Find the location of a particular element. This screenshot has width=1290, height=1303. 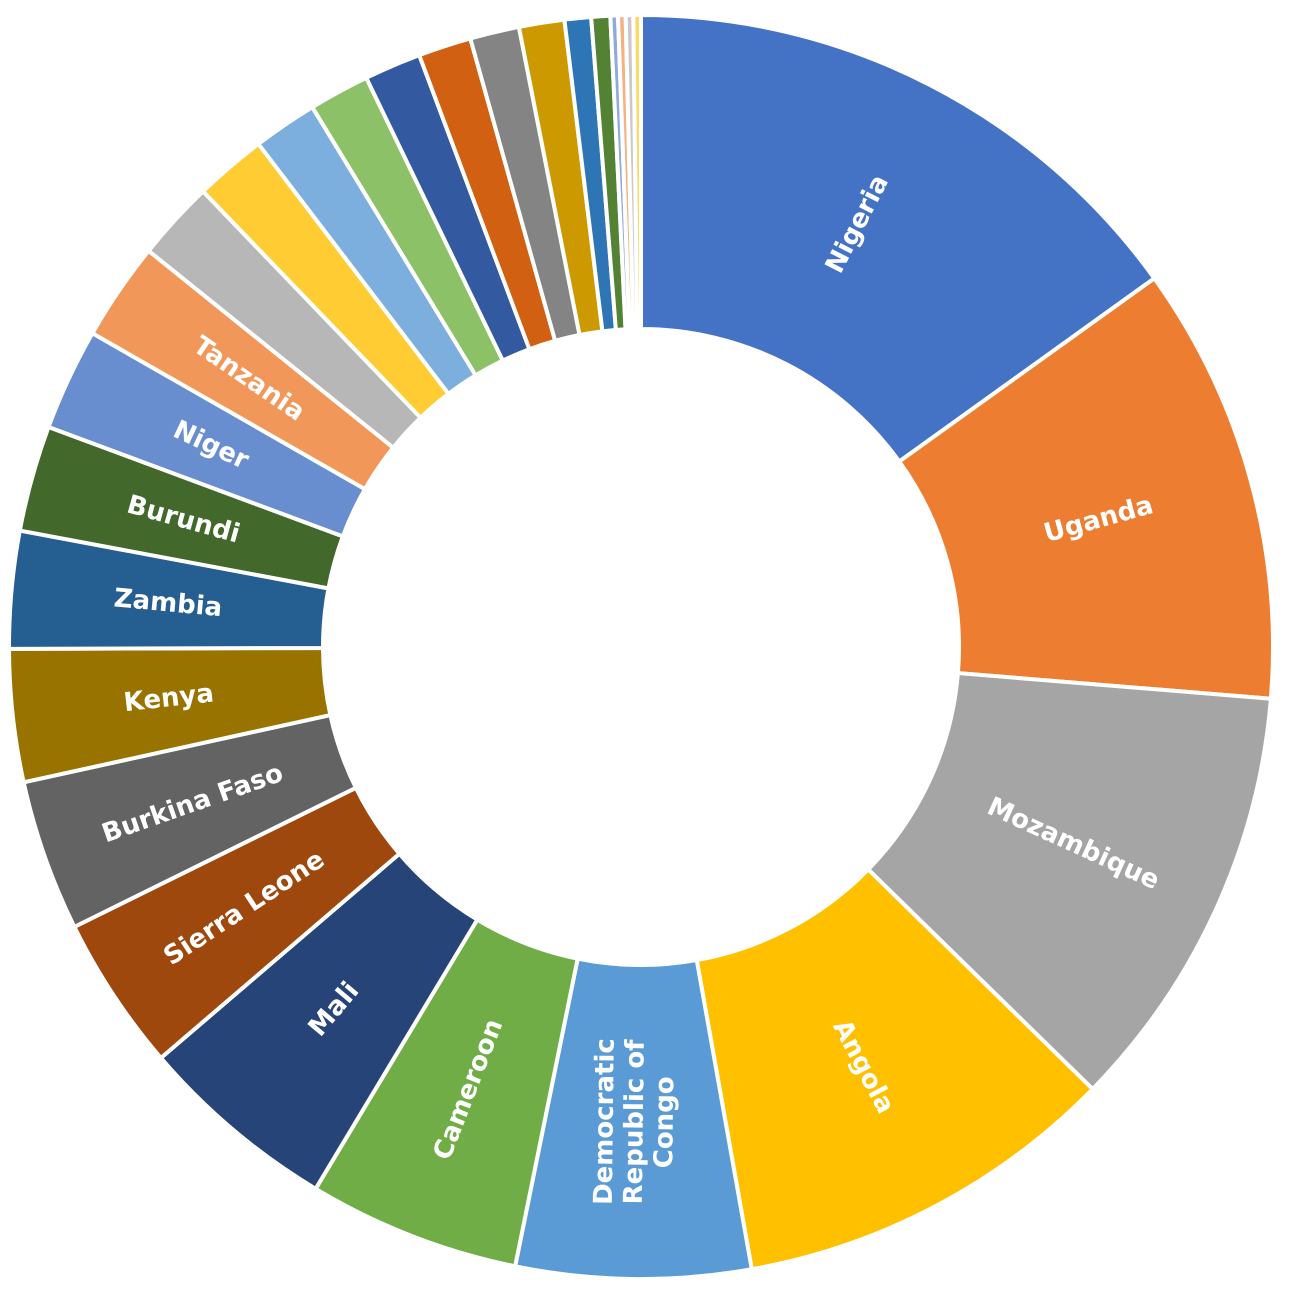

slice-label-group-democratic-republic-of-congo: DemocraticRepublic ofCongo is located at coordinates (635, 1122).